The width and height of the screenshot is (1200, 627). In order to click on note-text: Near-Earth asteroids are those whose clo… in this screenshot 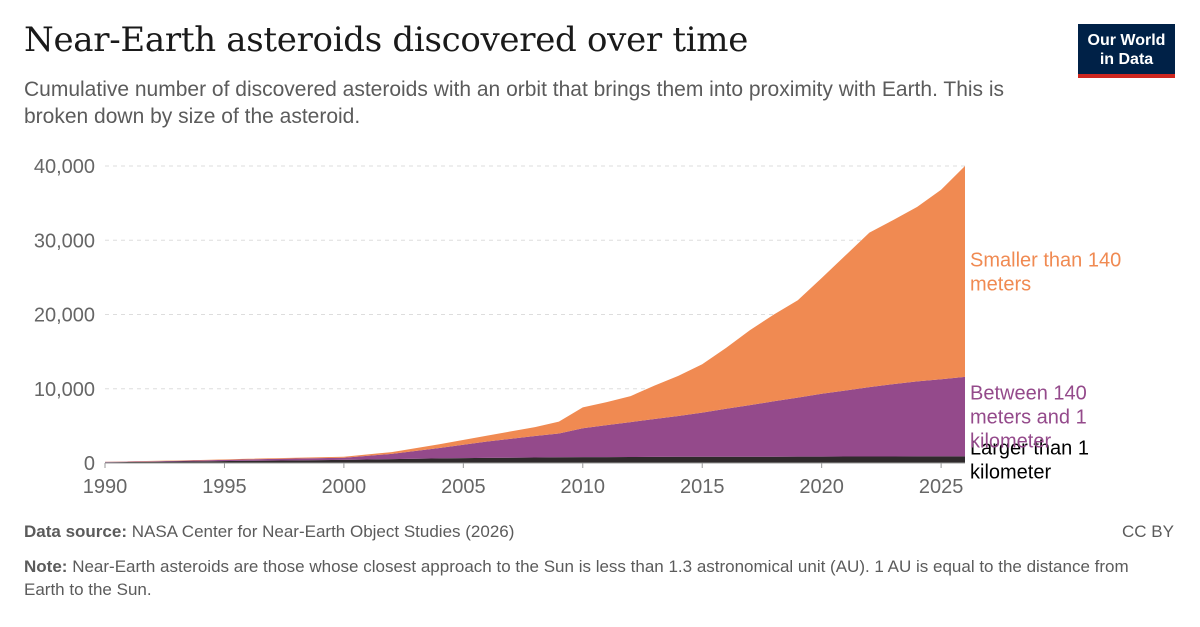, I will do `click(576, 578)`.